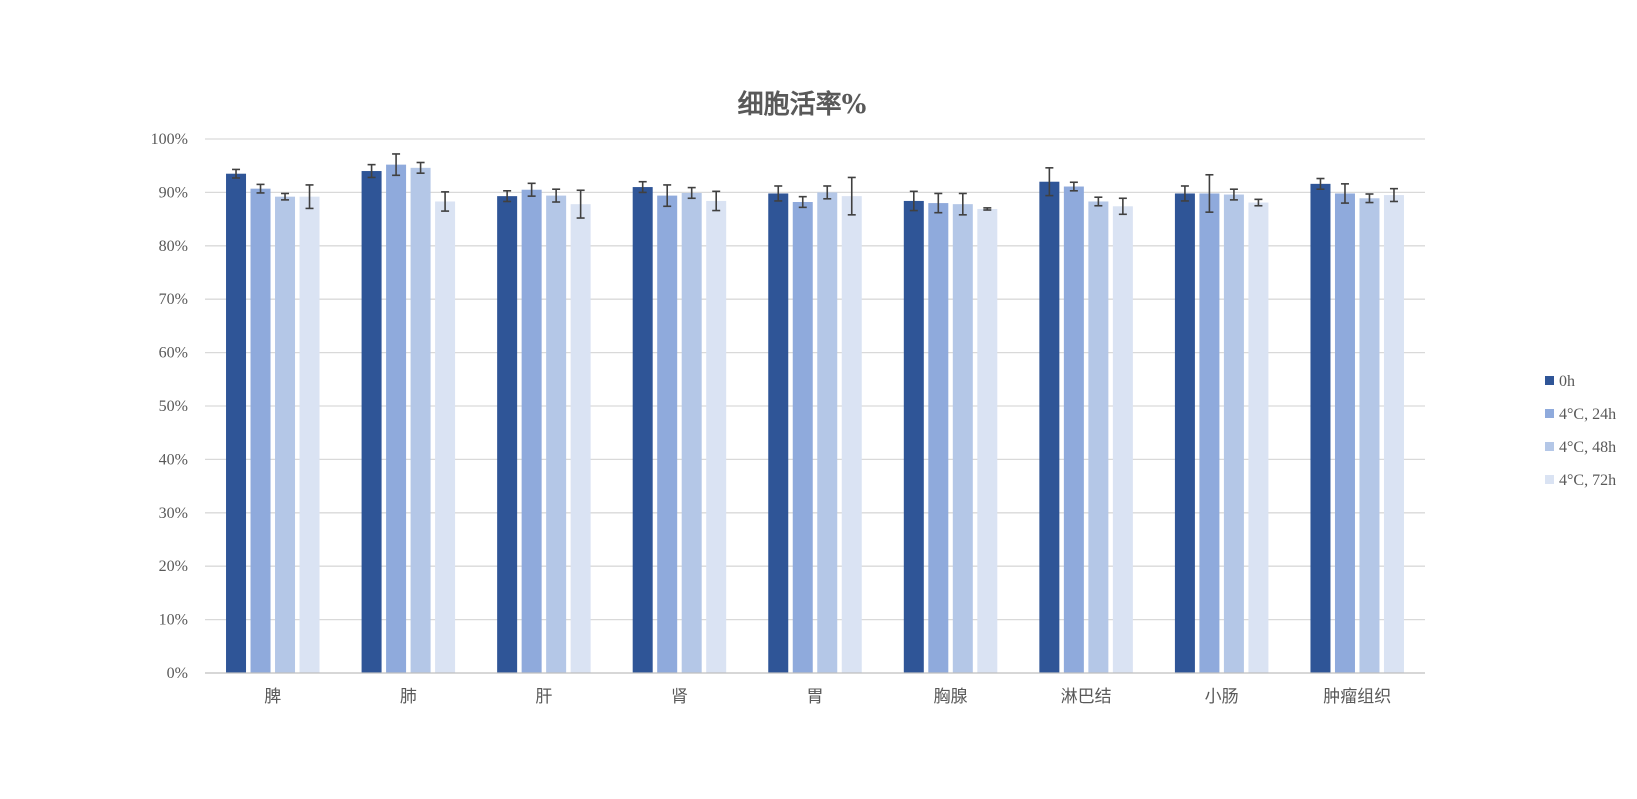  What do you see at coordinates (169, 139) in the screenshot?
I see `y-tick-label: 100%` at bounding box center [169, 139].